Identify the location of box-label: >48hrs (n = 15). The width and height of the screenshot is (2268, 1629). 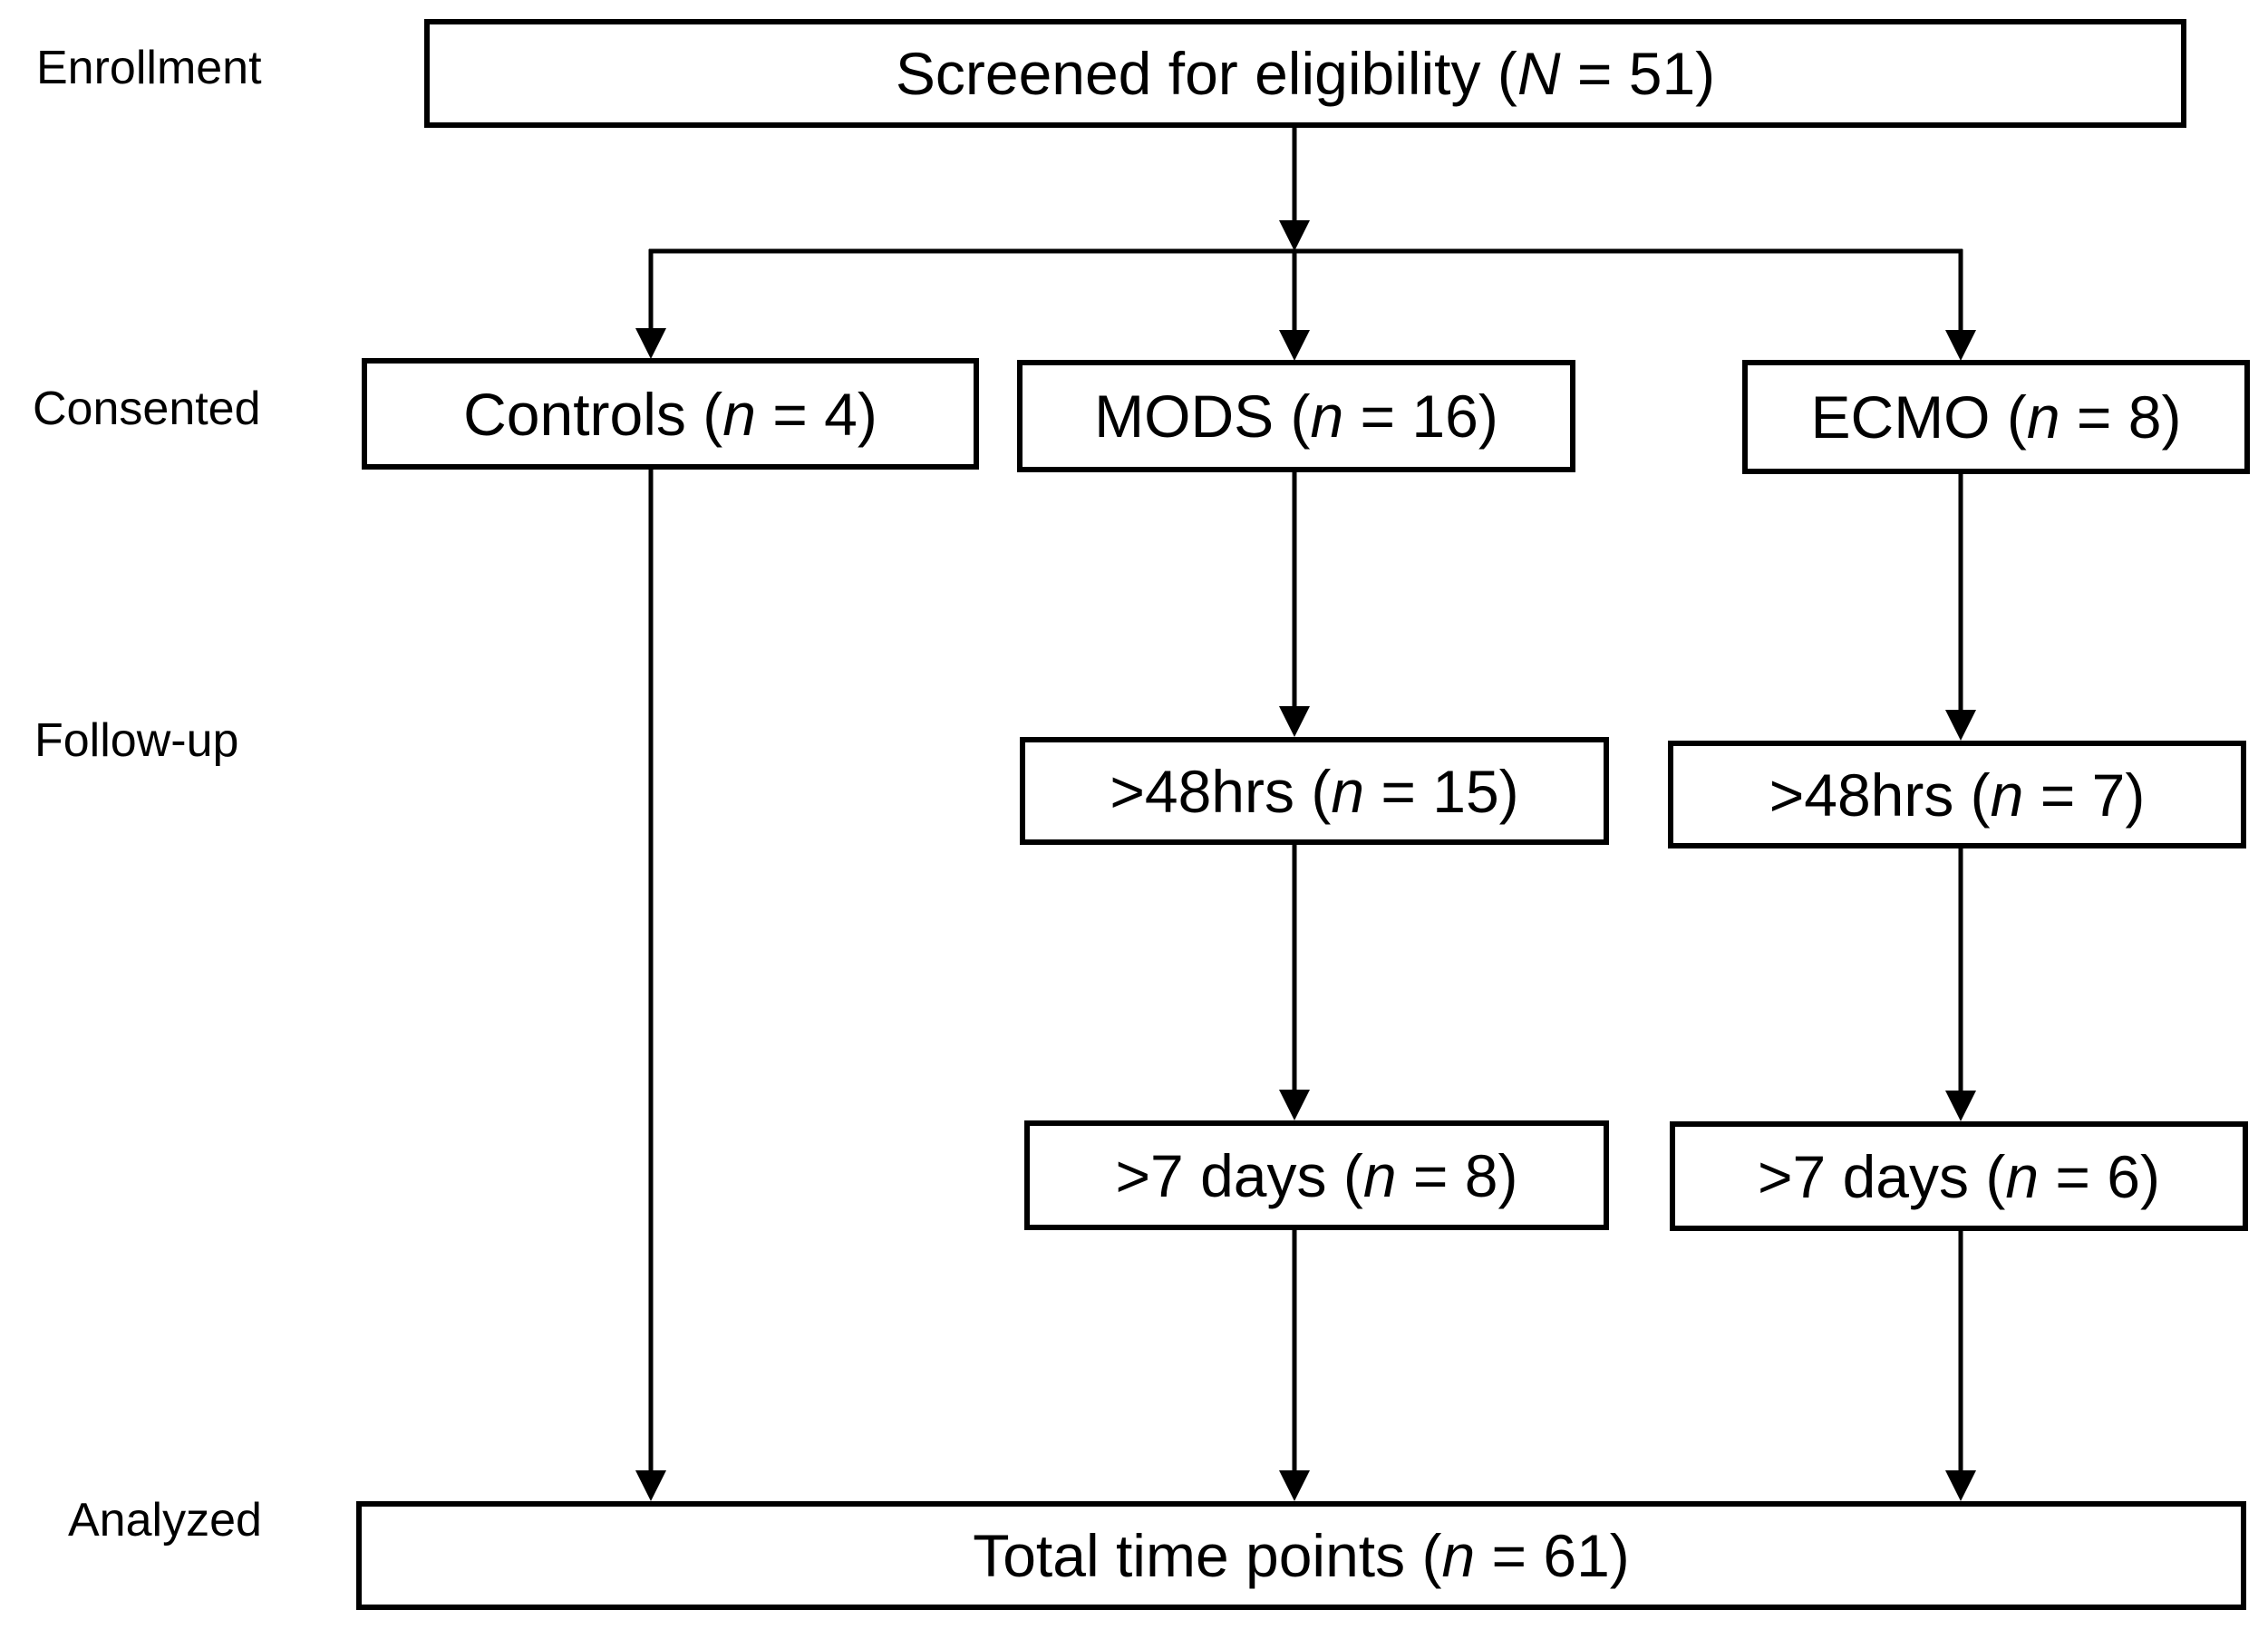
(1314, 791).